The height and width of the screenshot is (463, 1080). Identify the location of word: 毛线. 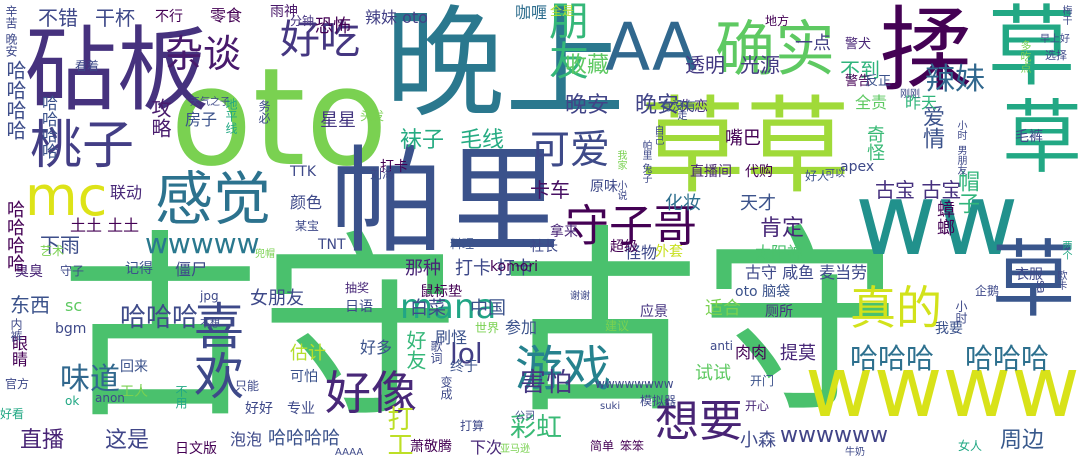
(482, 140).